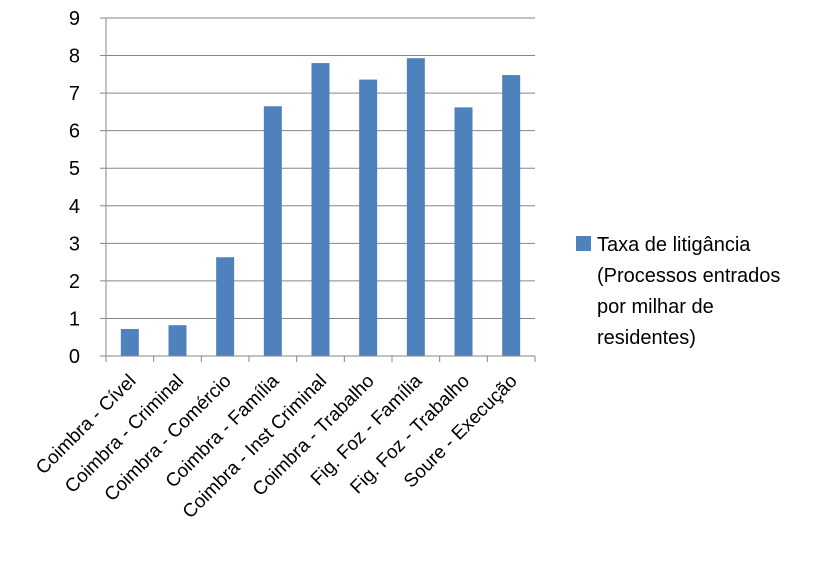 Image resolution: width=821 pixels, height=564 pixels. I want to click on y-tick-label: 3, so click(74, 244).